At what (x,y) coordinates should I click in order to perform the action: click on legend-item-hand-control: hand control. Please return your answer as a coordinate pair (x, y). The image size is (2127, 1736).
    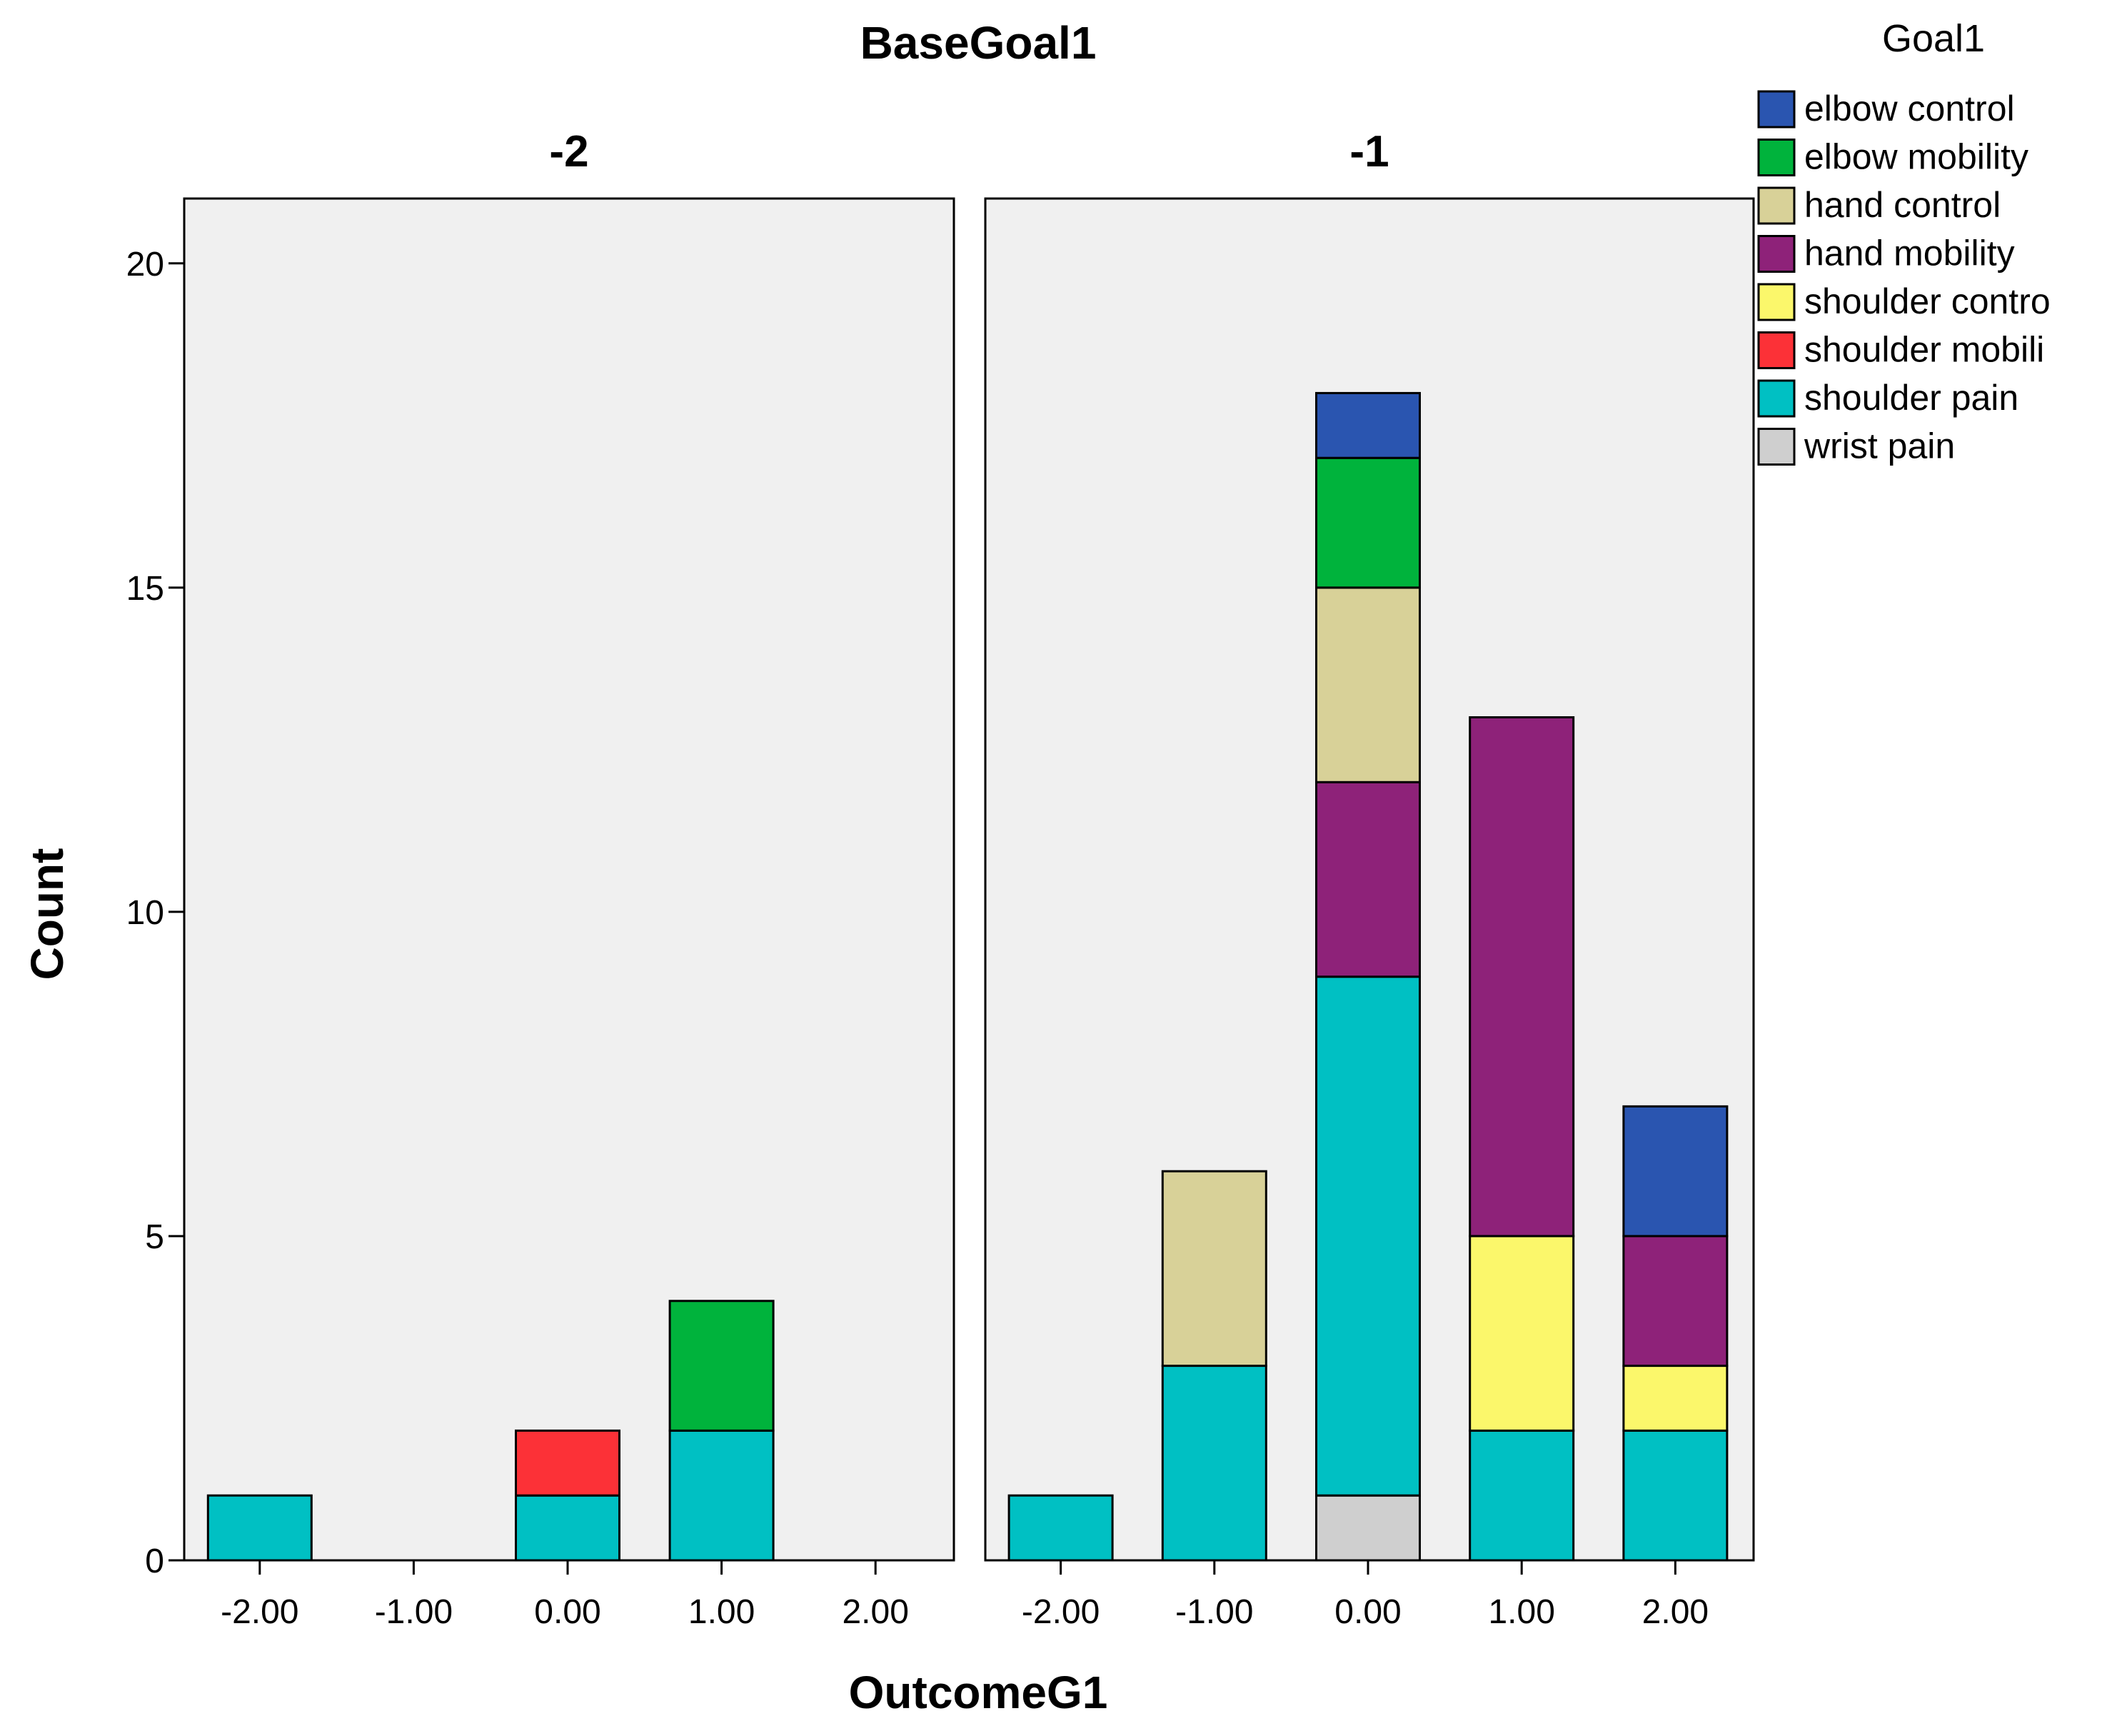
    Looking at the image, I should click on (1879, 205).